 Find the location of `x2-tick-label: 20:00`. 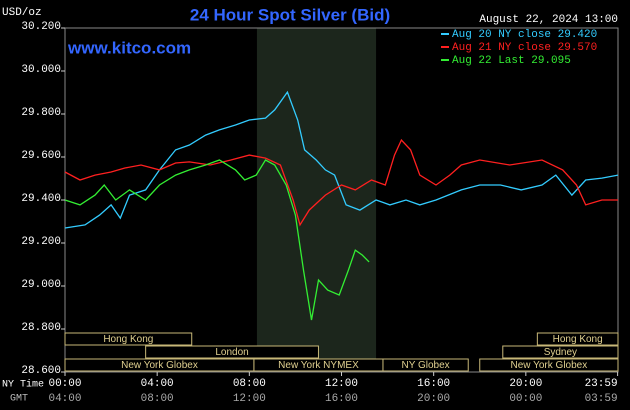

x2-tick-label: 20:00 is located at coordinates (433, 399).